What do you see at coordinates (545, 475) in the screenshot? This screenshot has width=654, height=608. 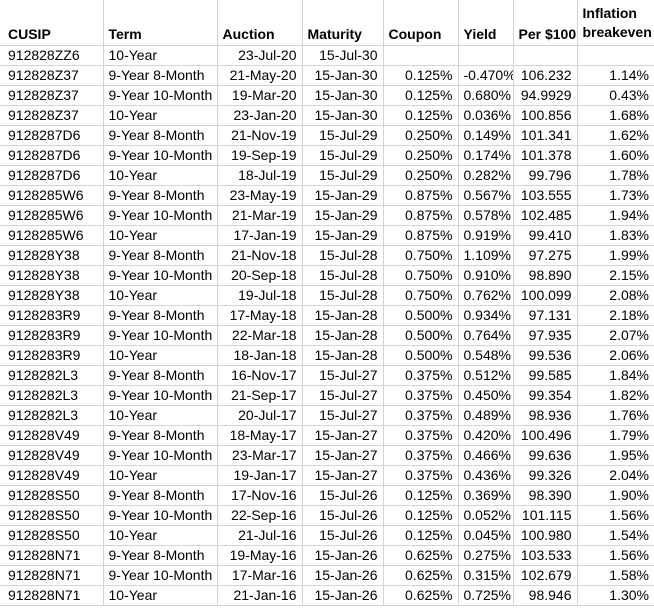 I see `cell-per_100: 99.326` at bounding box center [545, 475].